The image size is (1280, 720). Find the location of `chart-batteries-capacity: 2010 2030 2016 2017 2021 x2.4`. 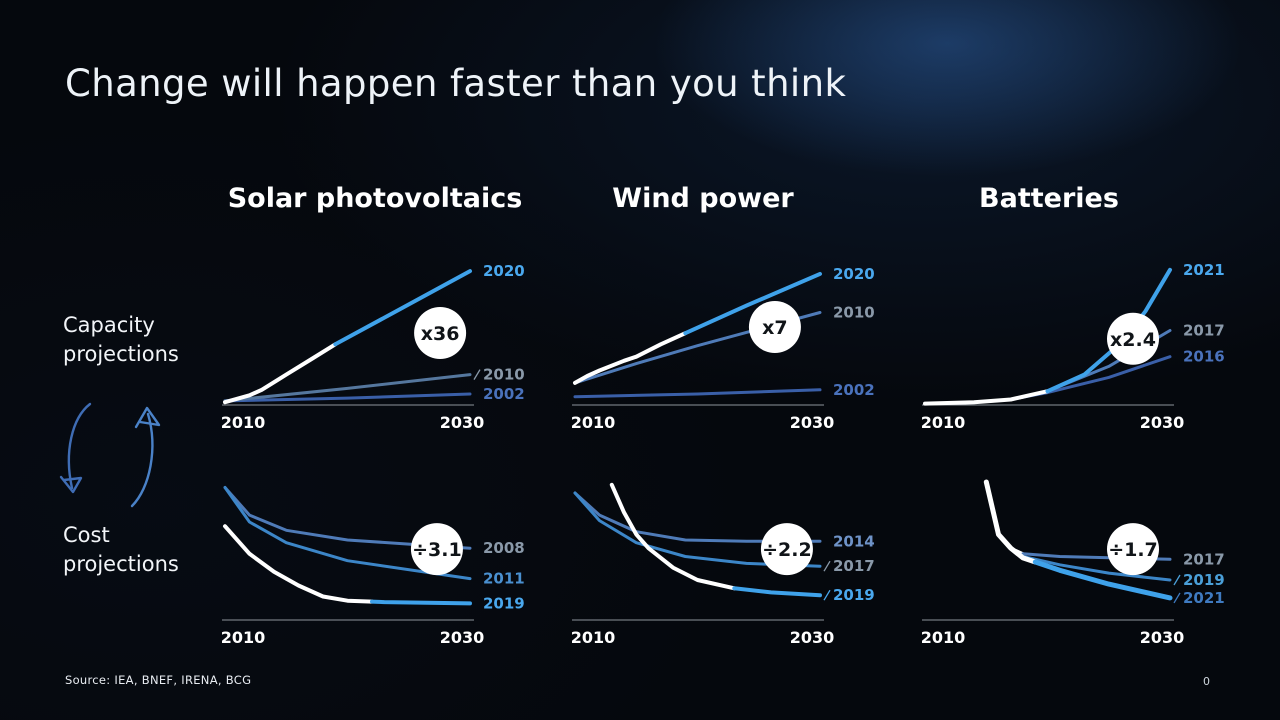

chart-batteries-capacity: 2010 2030 2016 2017 2021 x2.4 is located at coordinates (1073, 346).